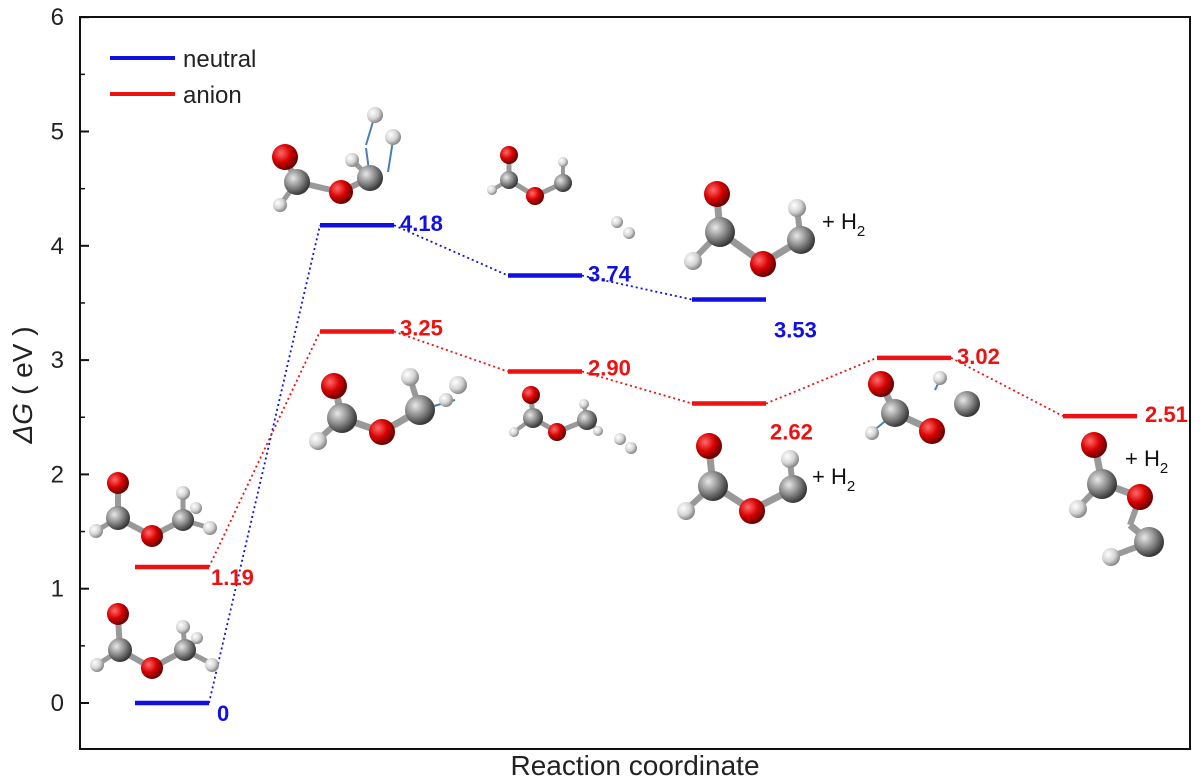 This screenshot has width=1200, height=782. What do you see at coordinates (57, 132) in the screenshot?
I see `y-tick-label: 5` at bounding box center [57, 132].